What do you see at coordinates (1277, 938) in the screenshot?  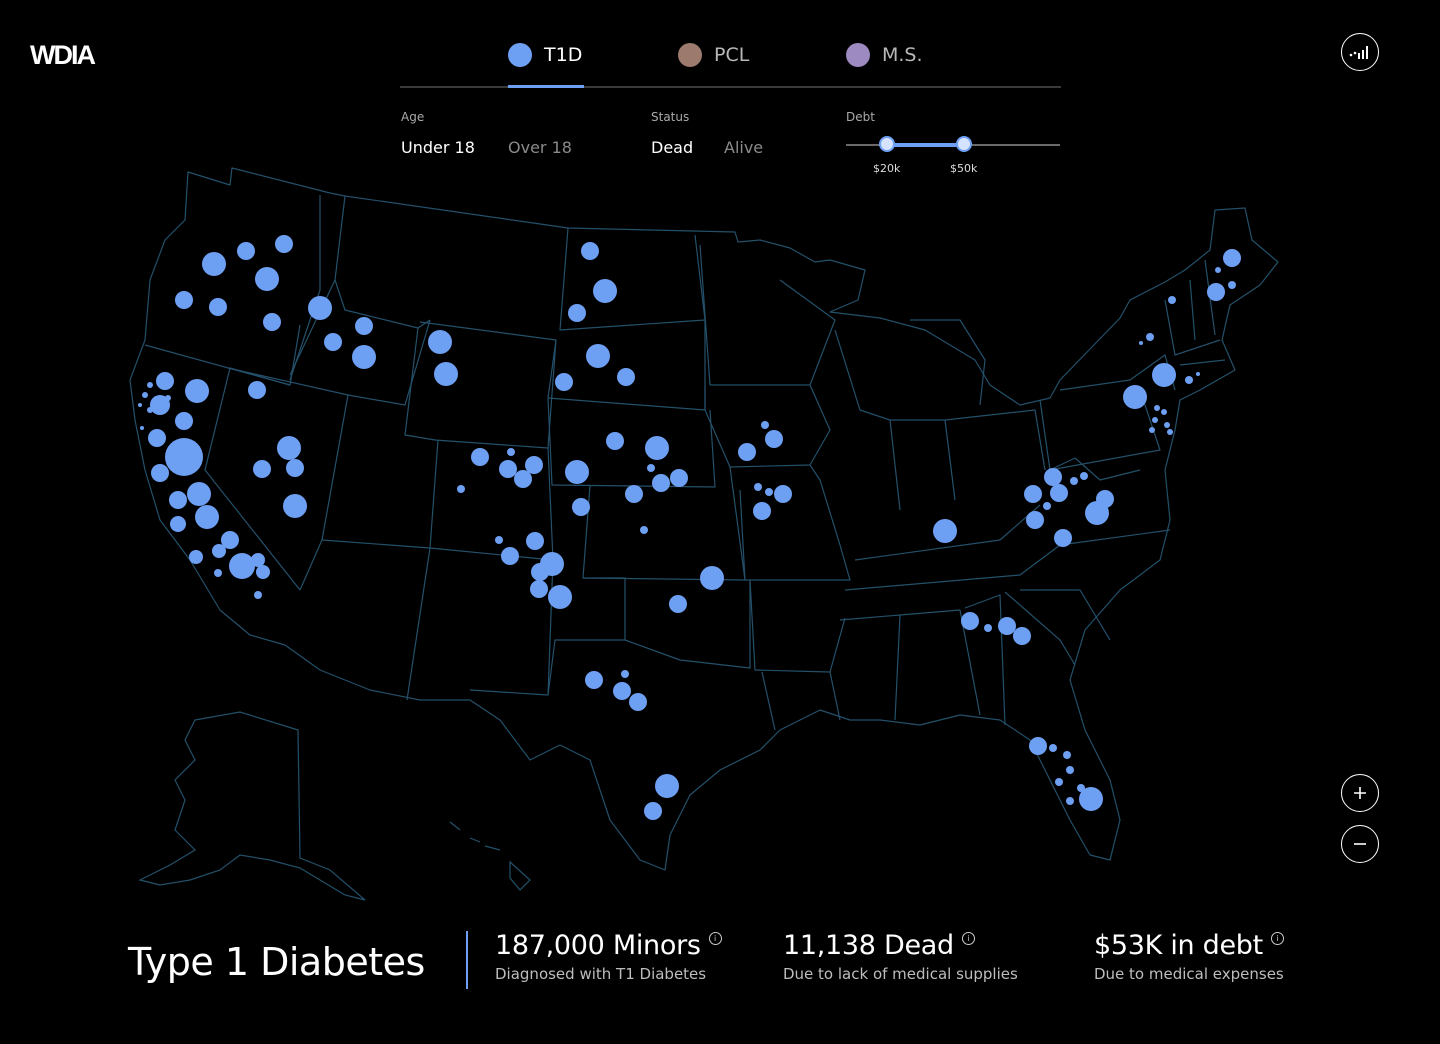 I see `info-icon: i` at bounding box center [1277, 938].